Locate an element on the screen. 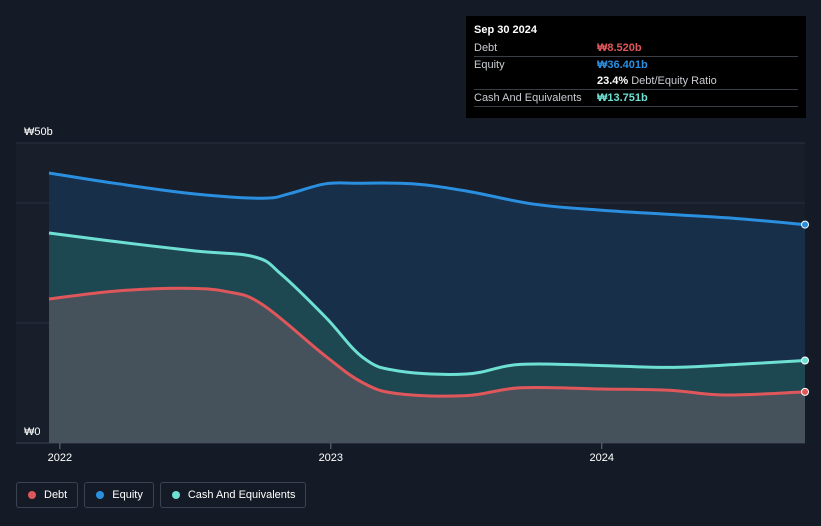  debt-end-marker is located at coordinates (805, 391).